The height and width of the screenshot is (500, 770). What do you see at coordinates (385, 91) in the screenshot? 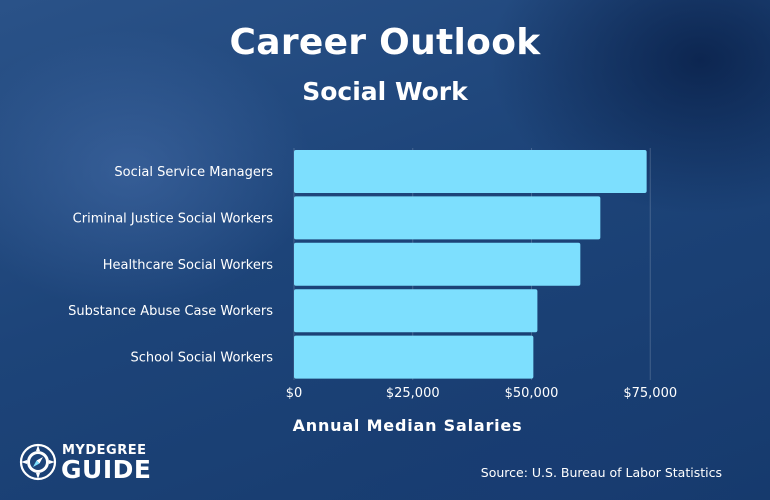
I see `chart-subtitle: Social Work` at bounding box center [385, 91].